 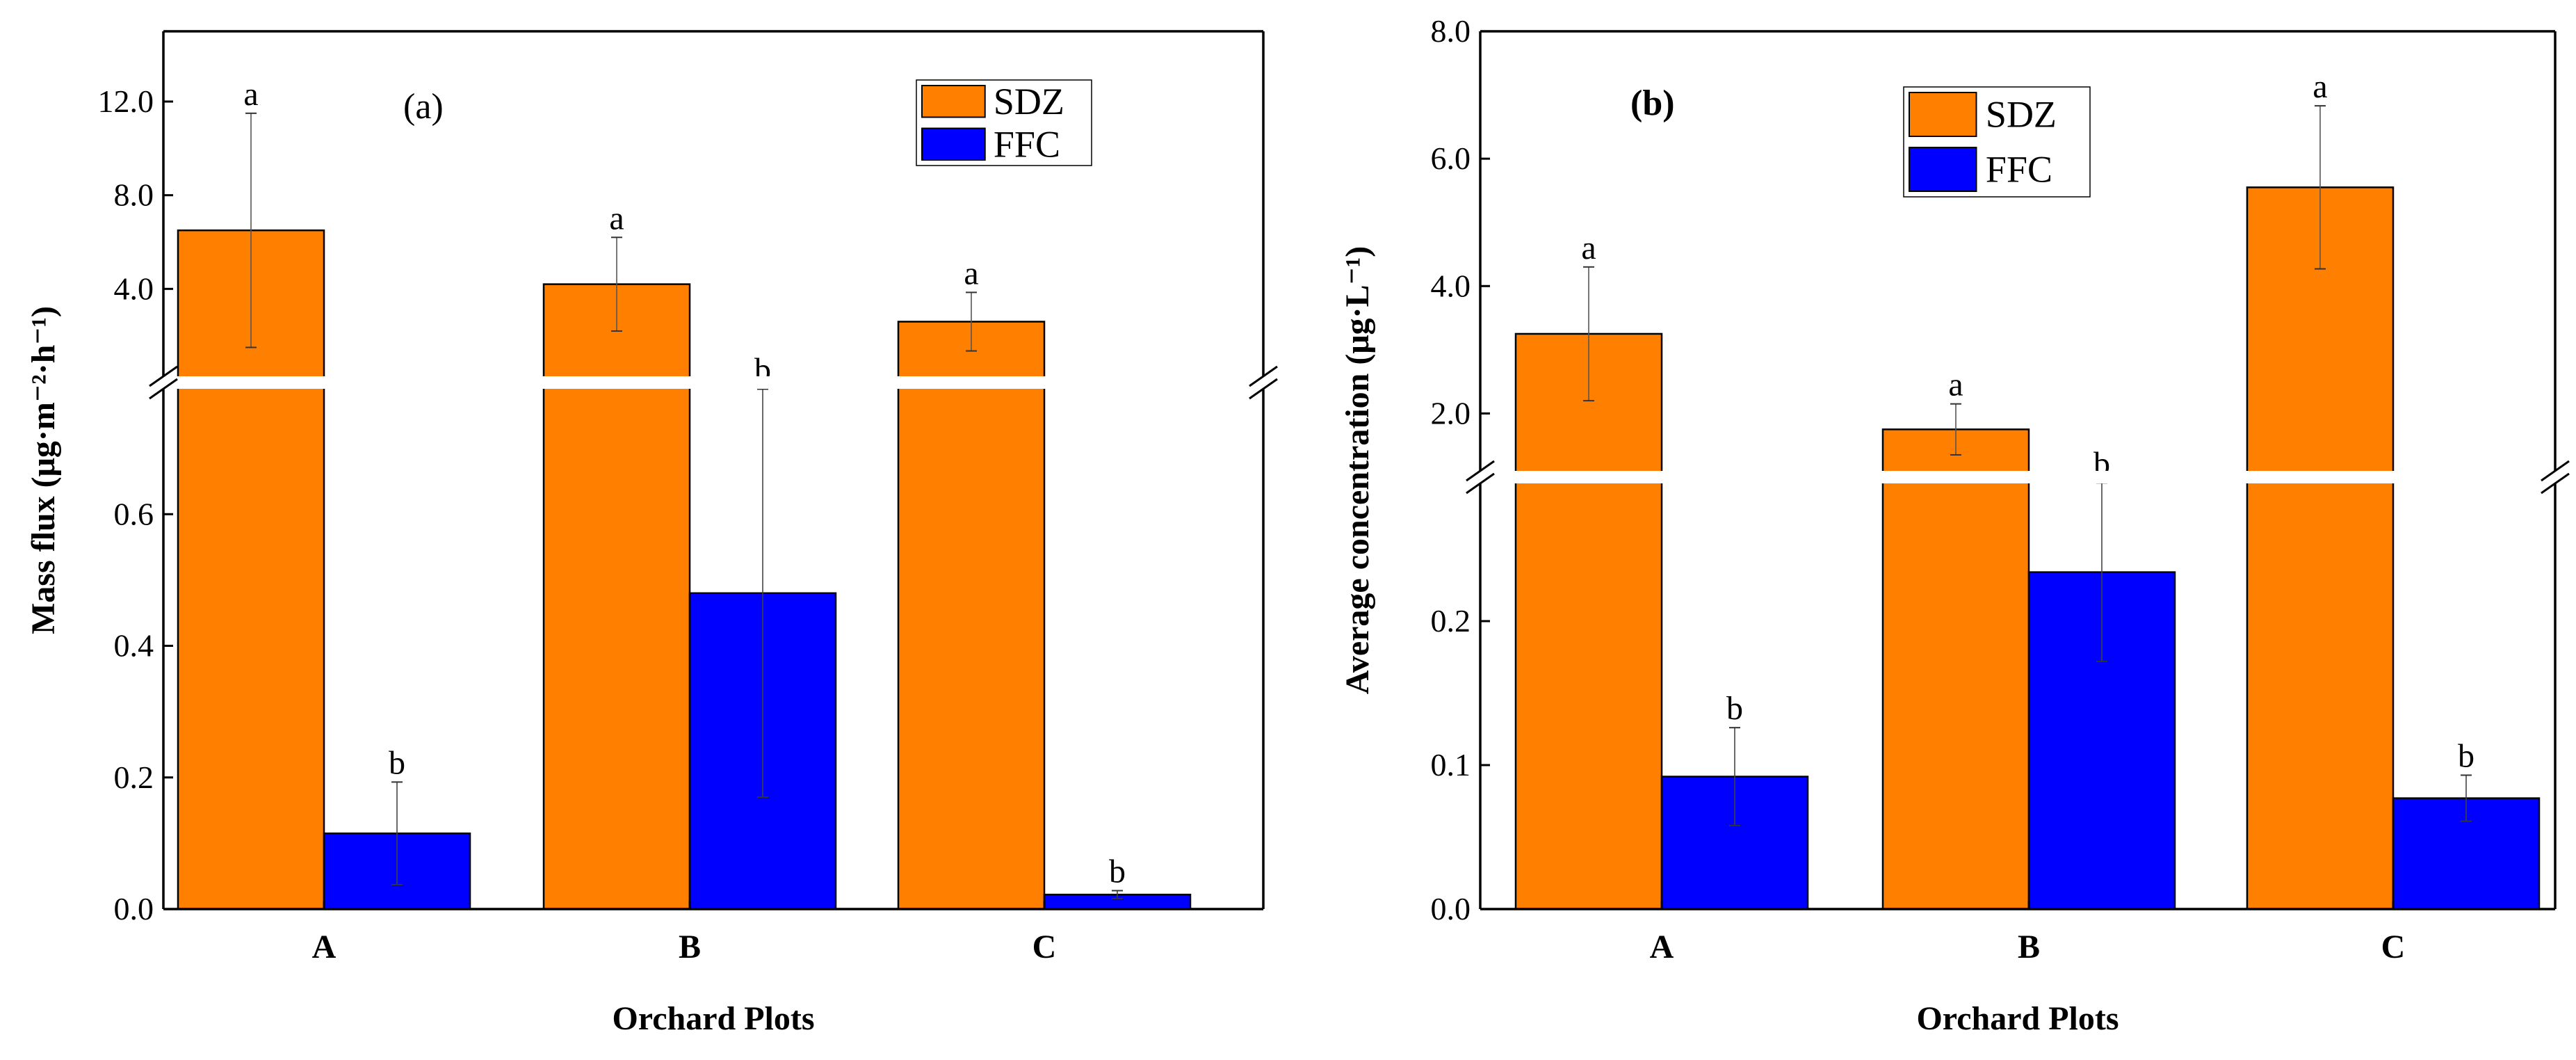 I want to click on y-axis-title-main: Mass flux, so click(x=43, y=561).